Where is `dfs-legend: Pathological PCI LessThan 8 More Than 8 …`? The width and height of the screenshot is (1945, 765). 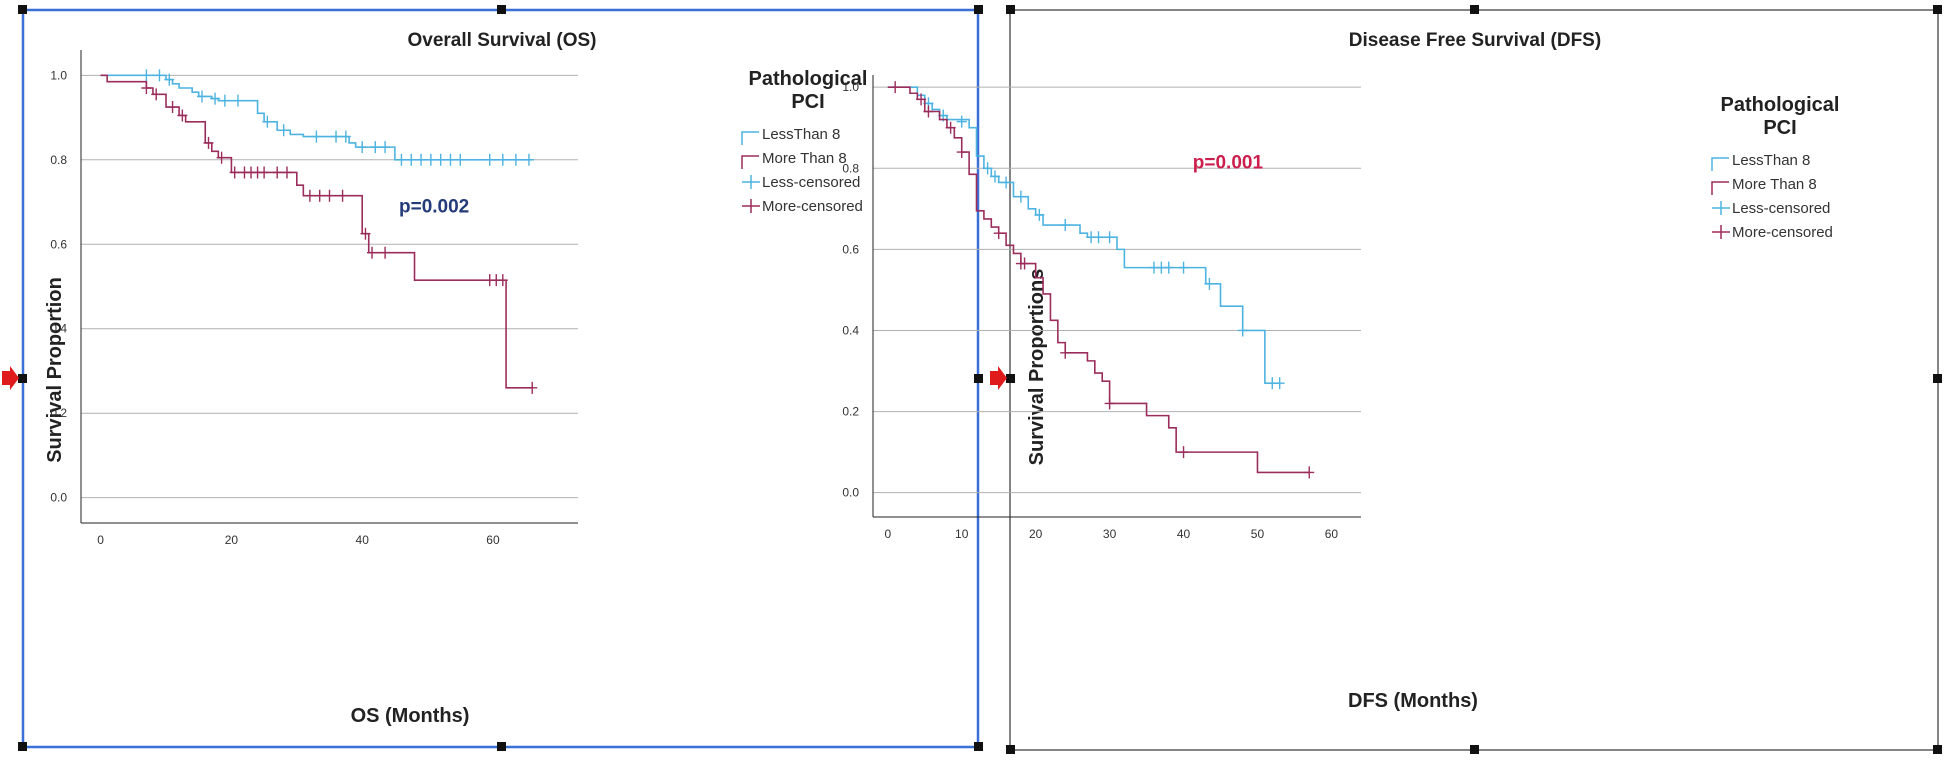
dfs-legend: Pathological PCI LessThan 8 More Than 8 … is located at coordinates (1775, 167).